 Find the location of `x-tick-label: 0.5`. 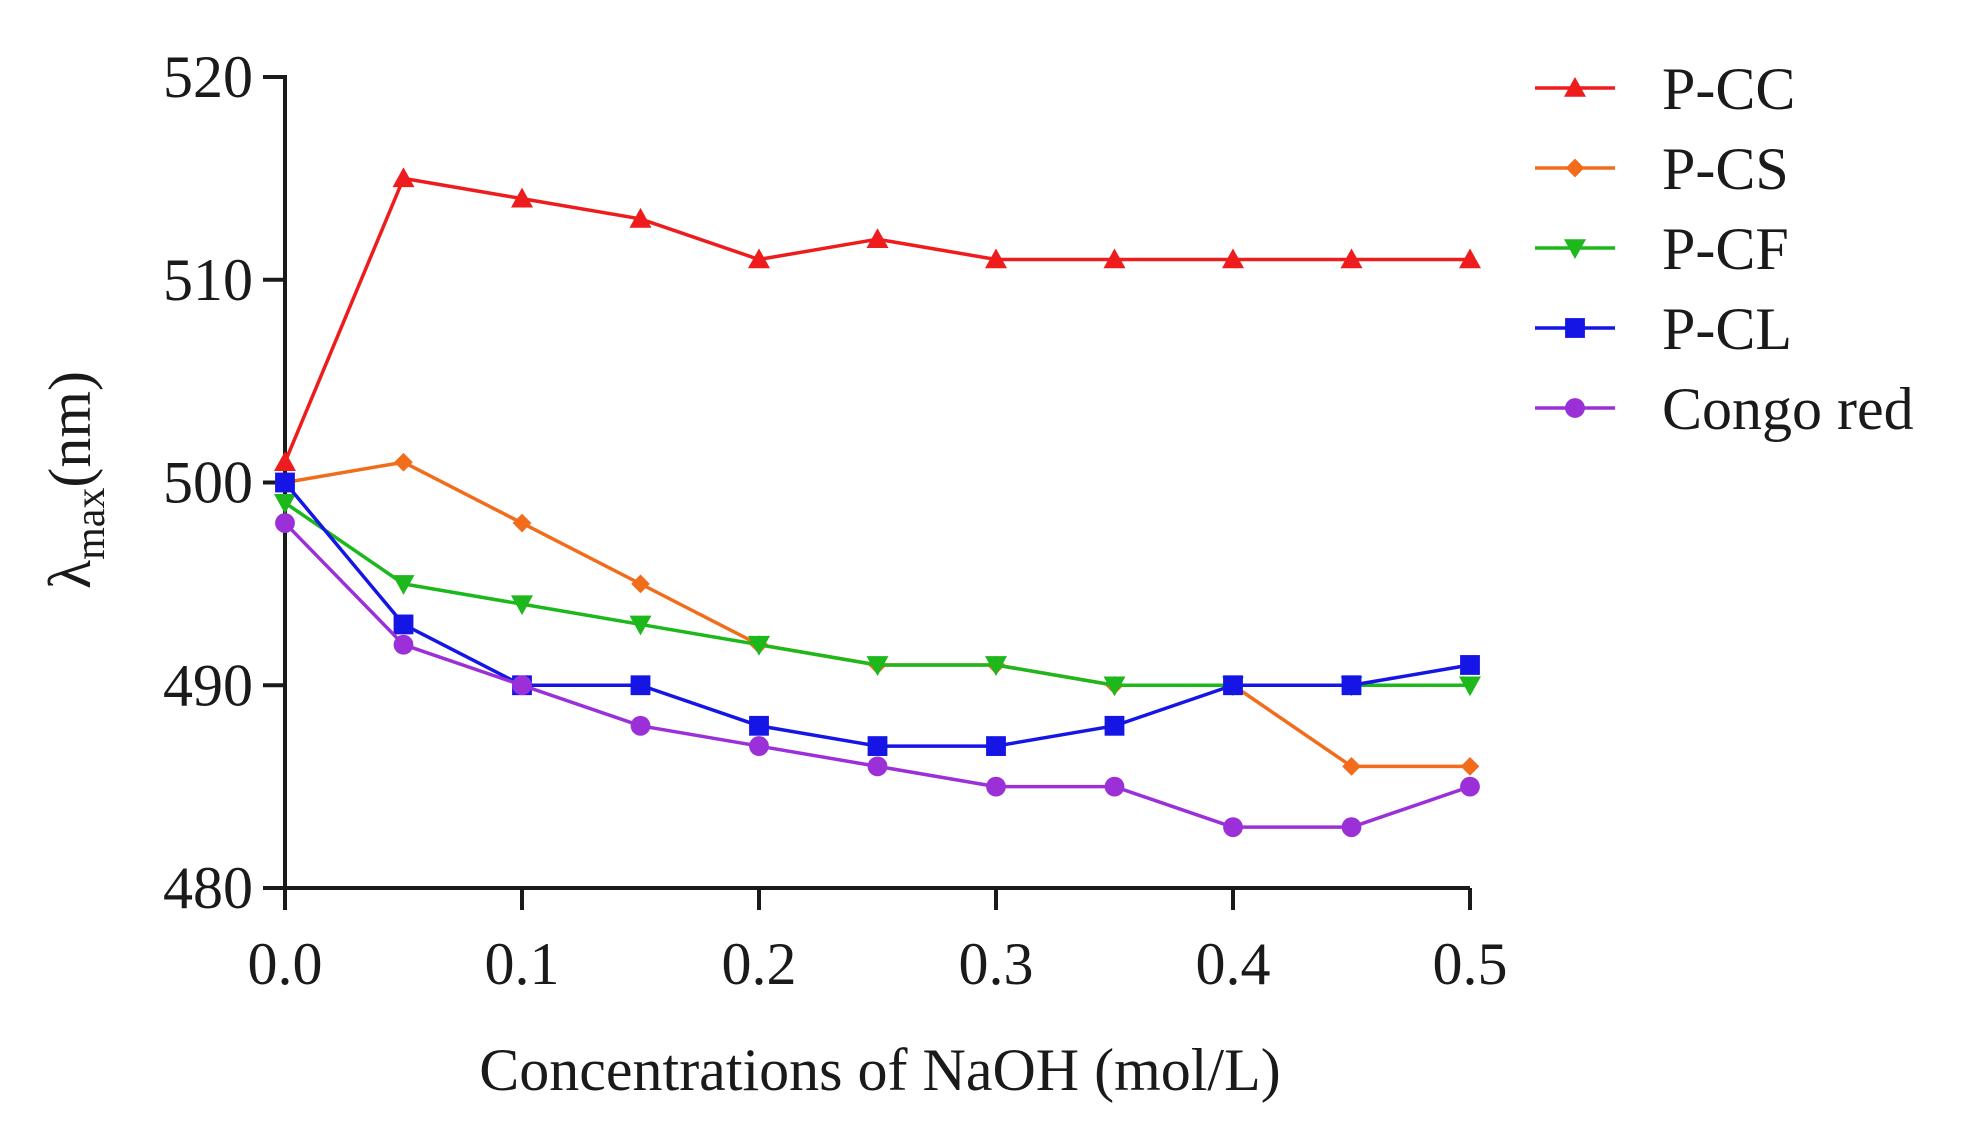

x-tick-label: 0.5 is located at coordinates (1470, 964).